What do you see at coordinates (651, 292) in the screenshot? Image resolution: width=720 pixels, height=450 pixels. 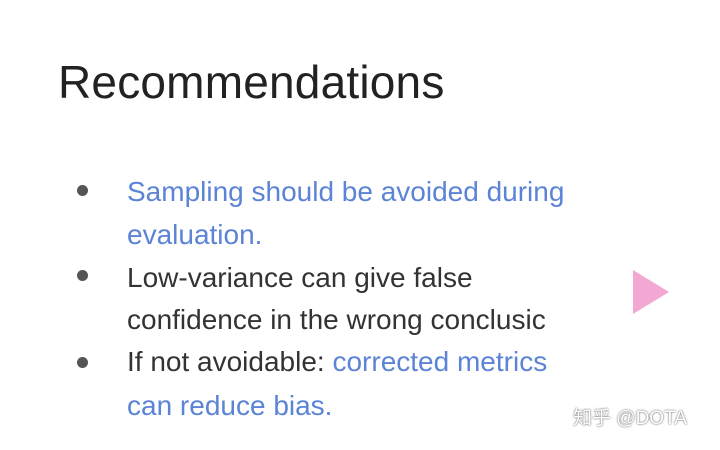 I see `play-arrow-icon` at bounding box center [651, 292].